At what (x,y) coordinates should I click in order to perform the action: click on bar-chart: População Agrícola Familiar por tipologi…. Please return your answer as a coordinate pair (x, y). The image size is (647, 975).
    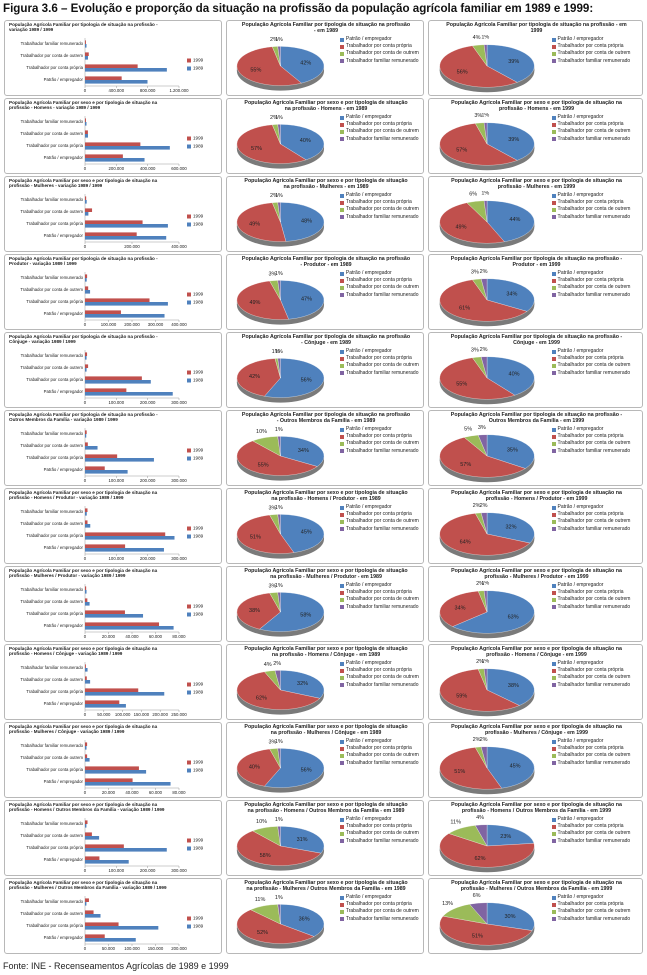
    Looking at the image, I should click on (113, 292).